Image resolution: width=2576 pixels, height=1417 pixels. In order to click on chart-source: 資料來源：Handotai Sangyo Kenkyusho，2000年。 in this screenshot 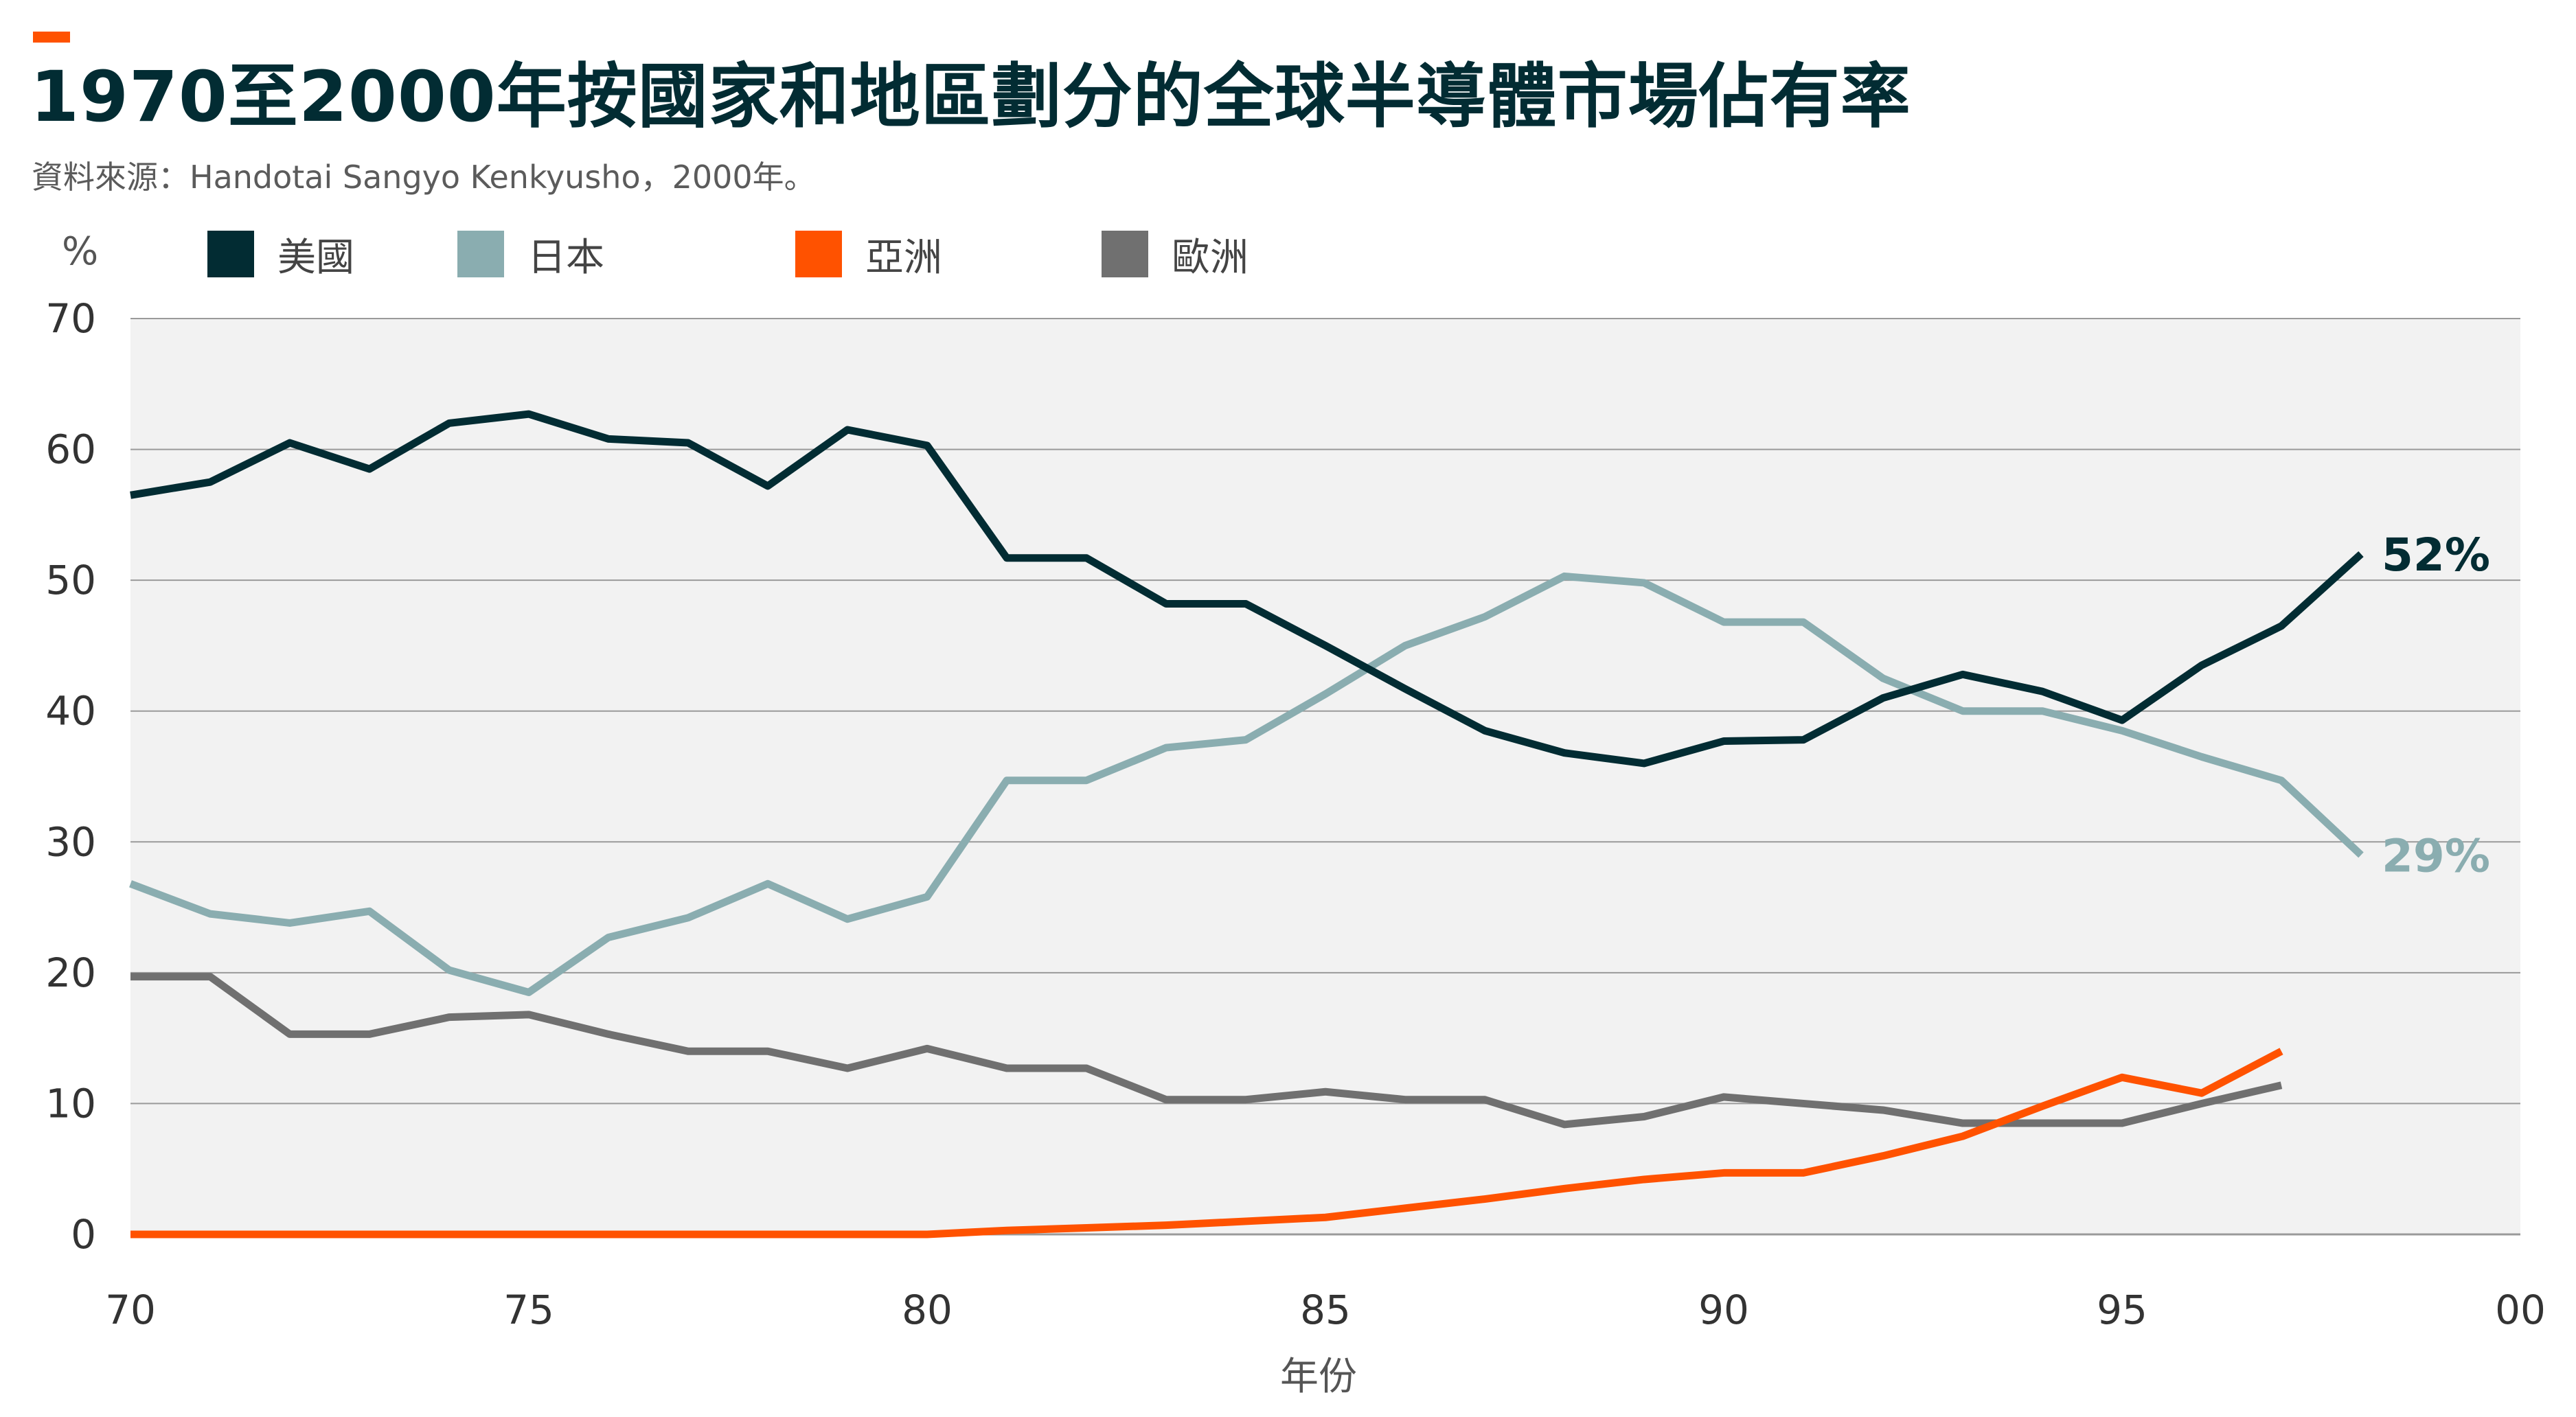, I will do `click(424, 177)`.